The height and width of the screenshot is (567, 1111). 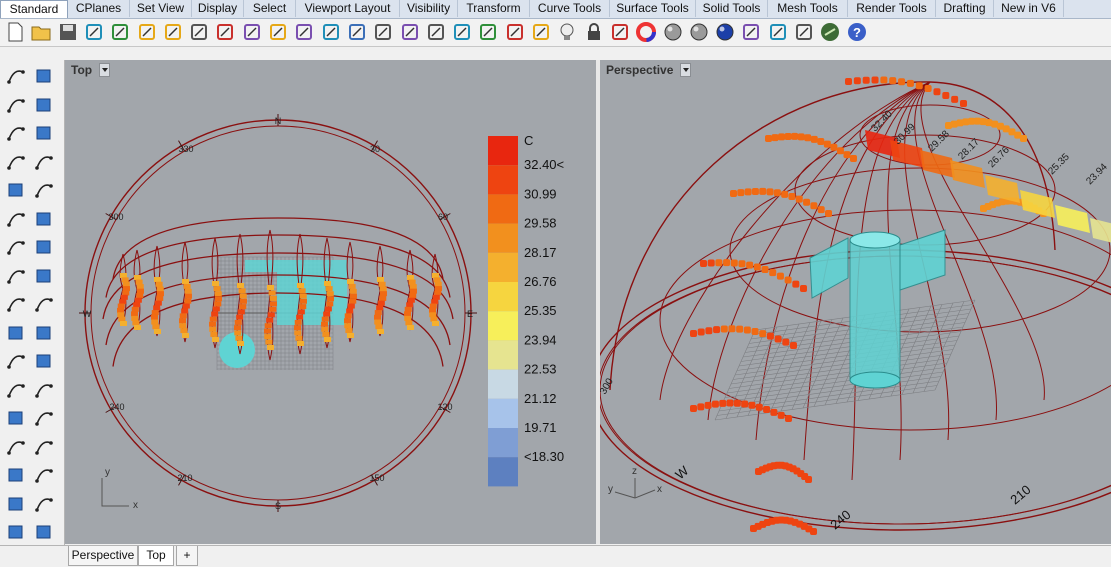 What do you see at coordinates (304, 32) in the screenshot?
I see `zoom-icon` at bounding box center [304, 32].